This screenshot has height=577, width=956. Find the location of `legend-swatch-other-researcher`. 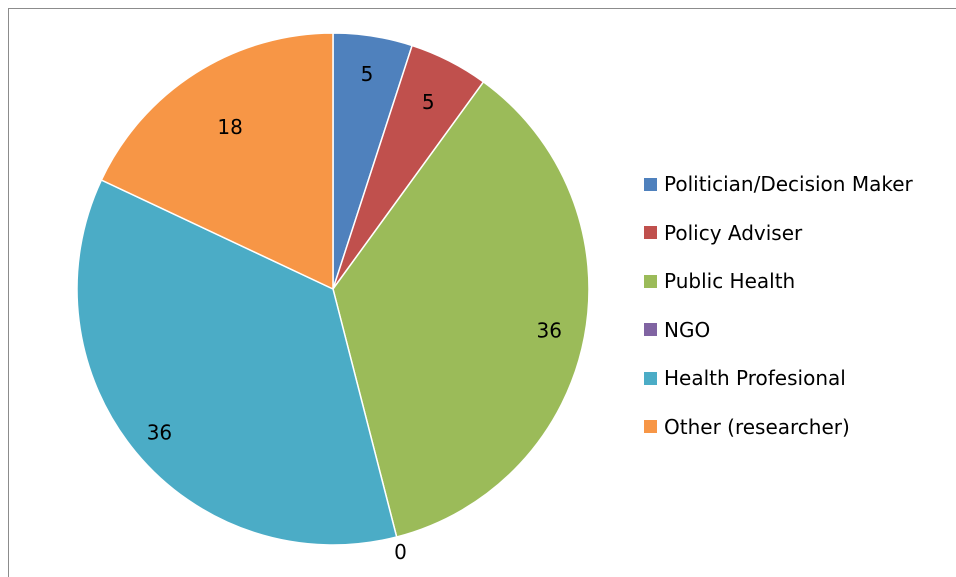

legend-swatch-other-researcher is located at coordinates (650, 427).